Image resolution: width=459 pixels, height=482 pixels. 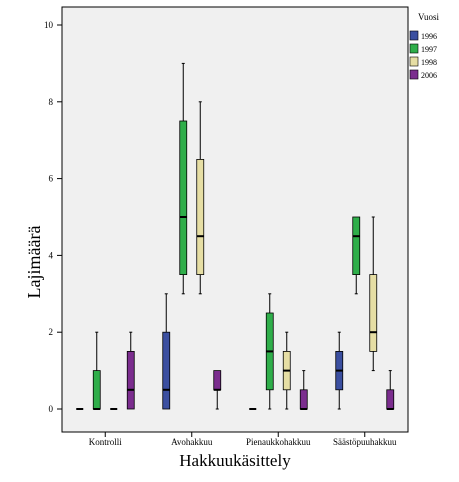 What do you see at coordinates (34, 262) in the screenshot?
I see `y-axis-label: Lajimäärä` at bounding box center [34, 262].